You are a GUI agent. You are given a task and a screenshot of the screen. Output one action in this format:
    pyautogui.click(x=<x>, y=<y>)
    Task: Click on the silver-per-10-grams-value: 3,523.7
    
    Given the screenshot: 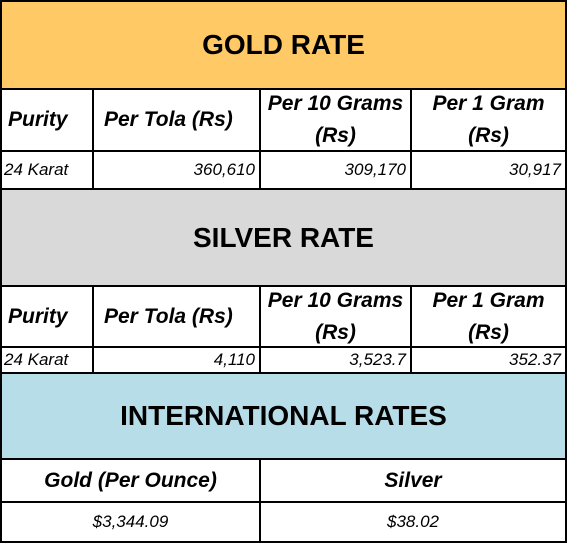 What is the action you would take?
    pyautogui.click(x=336, y=361)
    